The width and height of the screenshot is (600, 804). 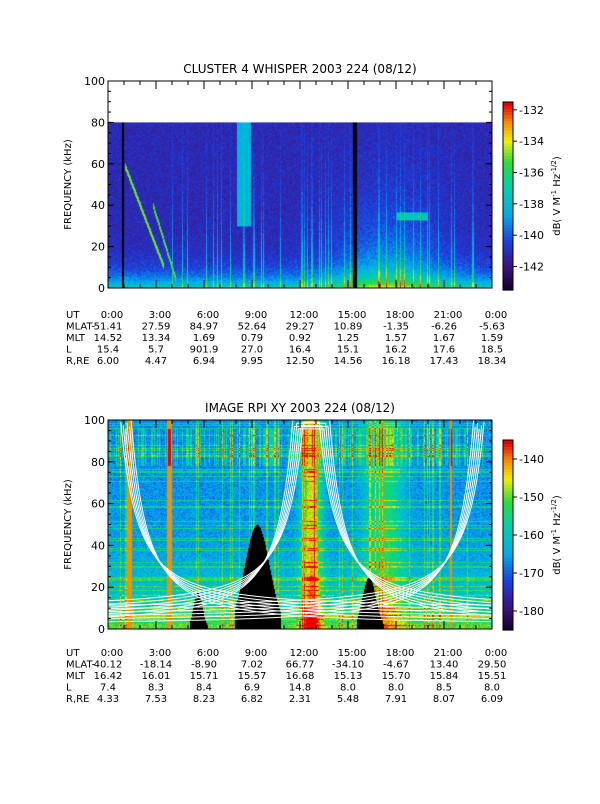 What do you see at coordinates (94, 420) in the screenshot?
I see `y-tick-label: 100` at bounding box center [94, 420].